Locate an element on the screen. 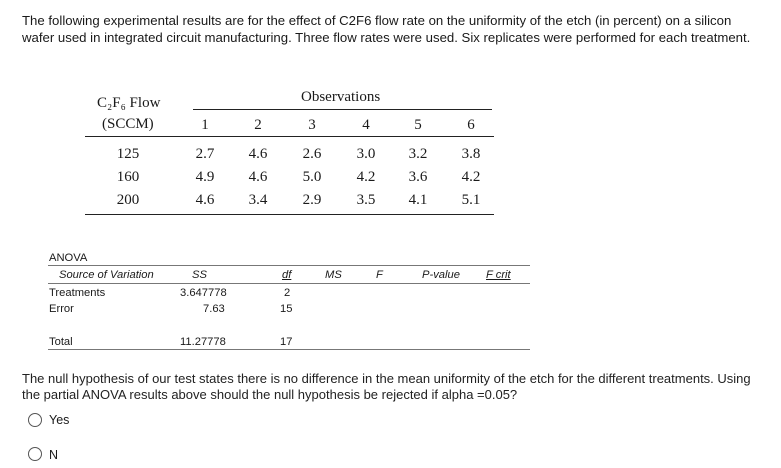 The image size is (781, 468). bottom-rule is located at coordinates (289, 214).